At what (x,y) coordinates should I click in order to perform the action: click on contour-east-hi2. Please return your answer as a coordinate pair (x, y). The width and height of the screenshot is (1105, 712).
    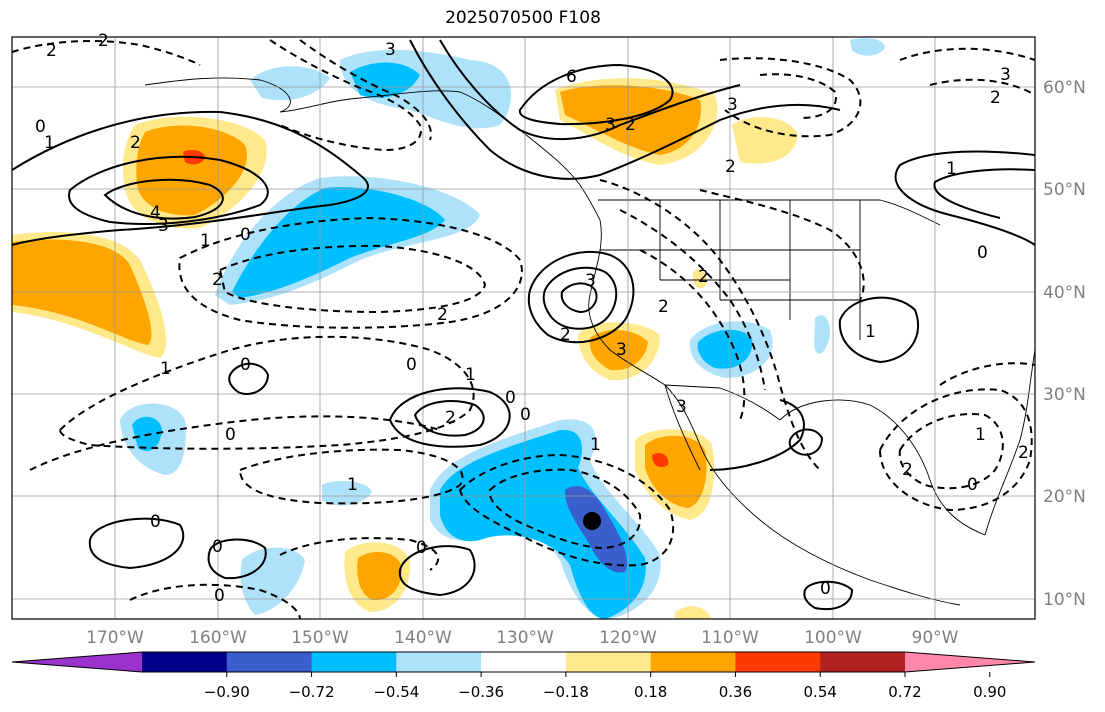
    Looking at the image, I should click on (984, 193).